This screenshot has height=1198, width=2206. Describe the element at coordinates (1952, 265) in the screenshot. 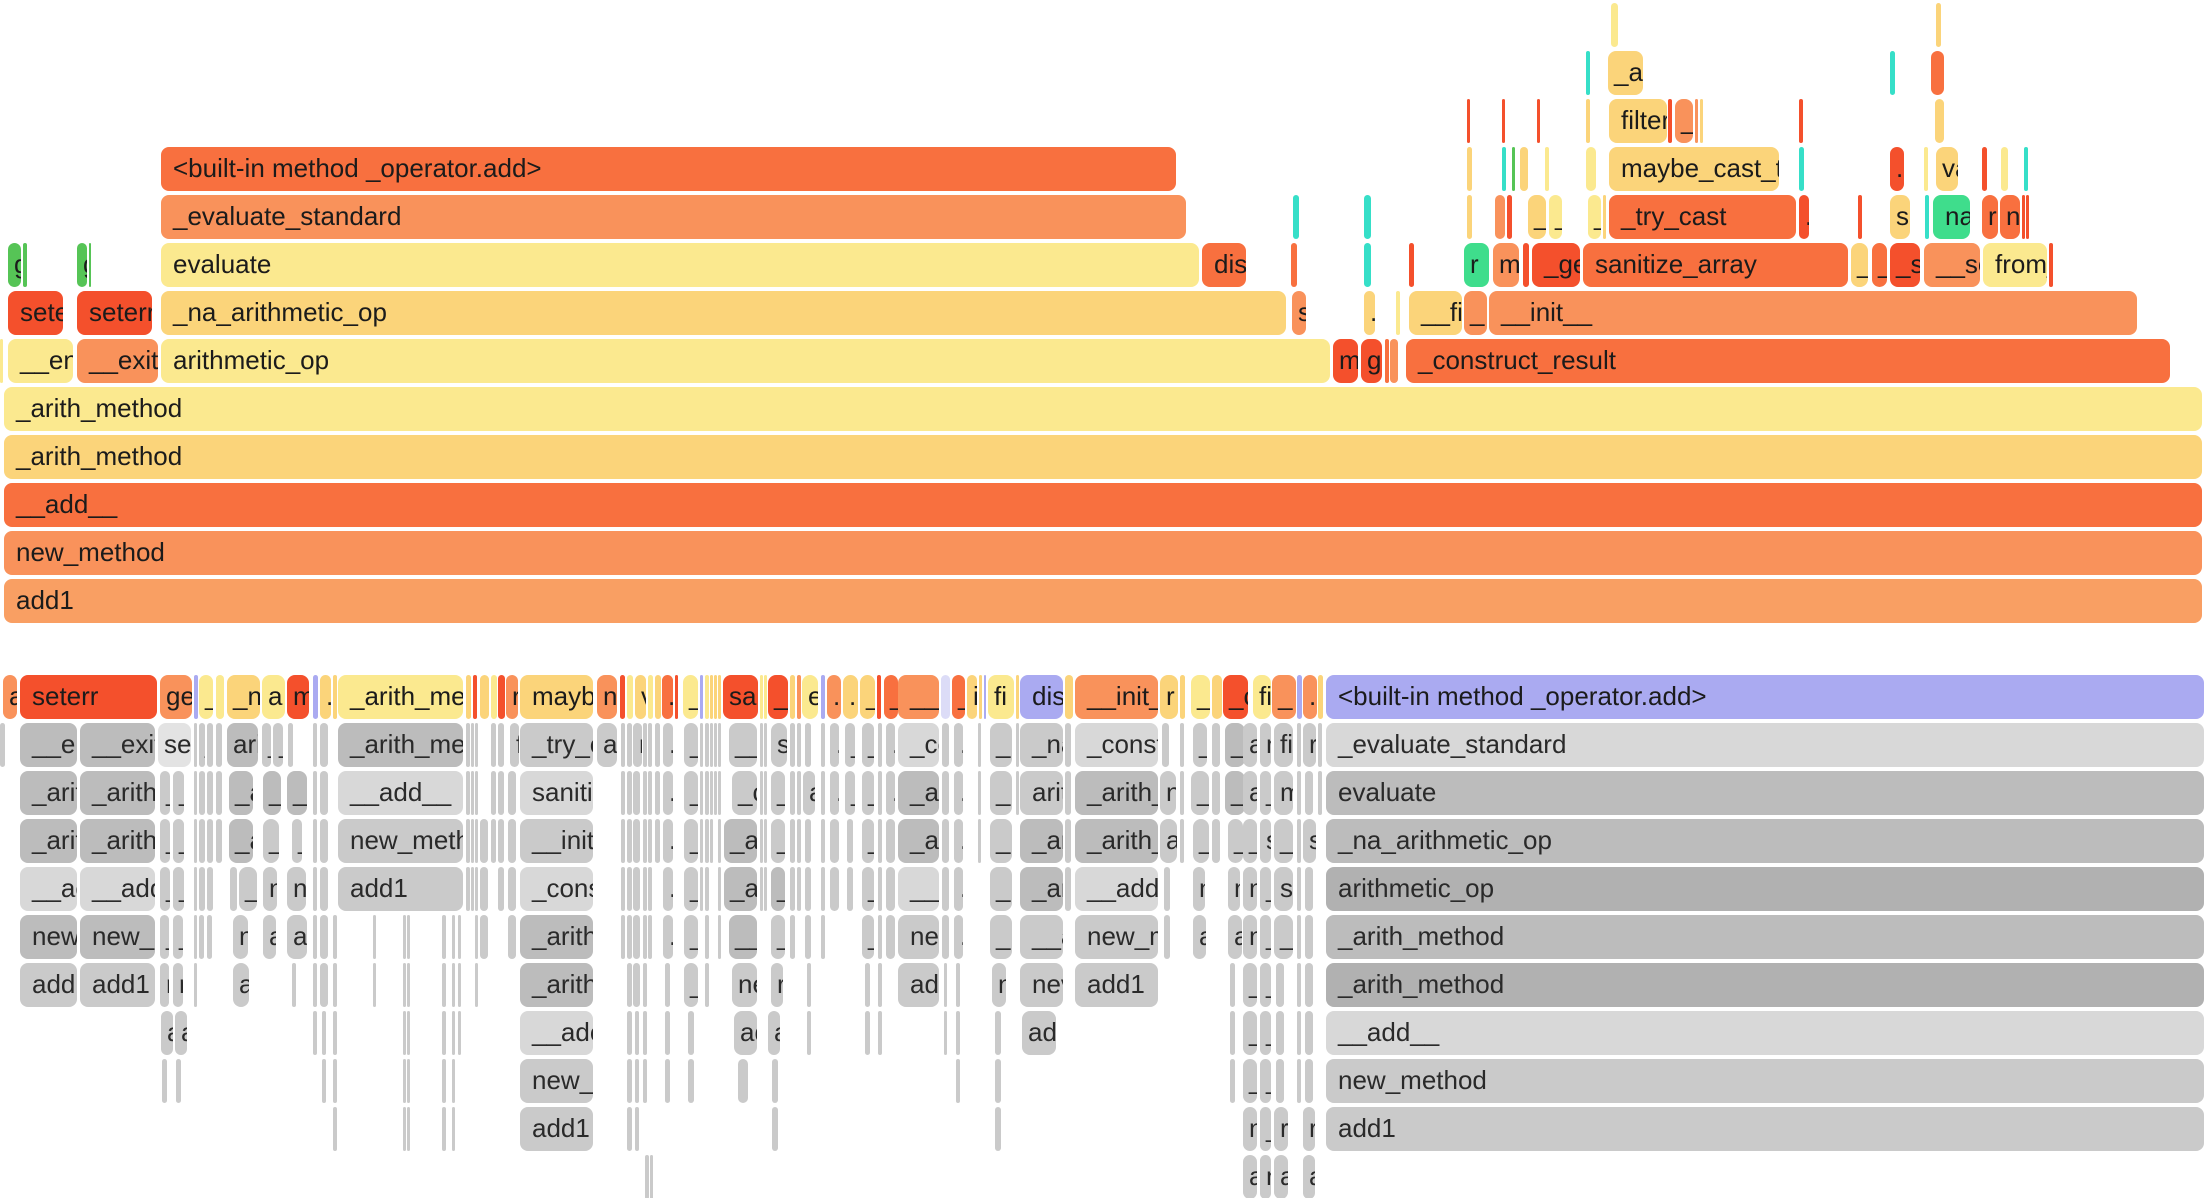

I see `frame: __se` at that location.